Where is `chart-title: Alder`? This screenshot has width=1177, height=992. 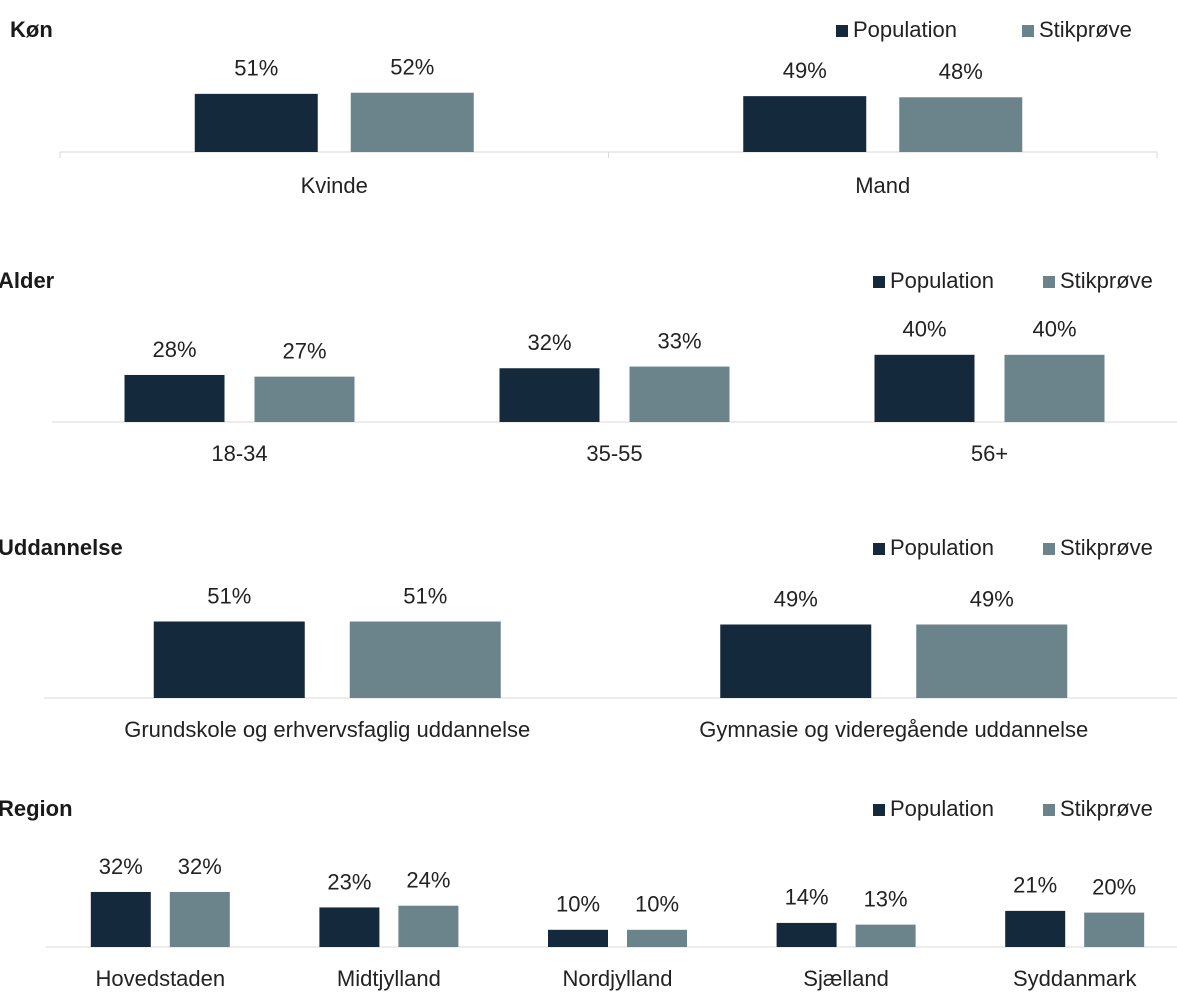
chart-title: Alder is located at coordinates (27, 280).